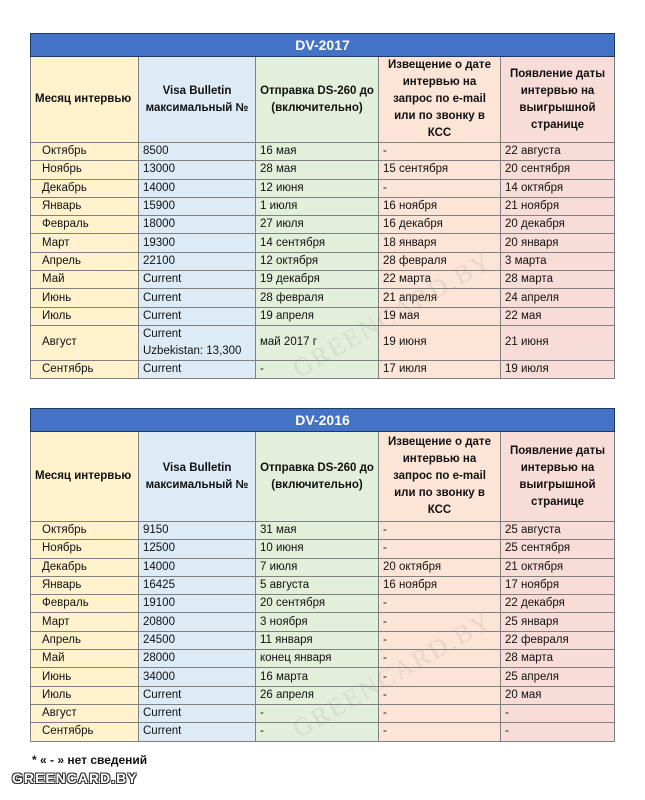 Image resolution: width=645 pixels, height=800 pixels. Describe the element at coordinates (323, 316) in the screenshot. I see `row: Июль Current 19 апреля 19 мая 22 мая` at that location.